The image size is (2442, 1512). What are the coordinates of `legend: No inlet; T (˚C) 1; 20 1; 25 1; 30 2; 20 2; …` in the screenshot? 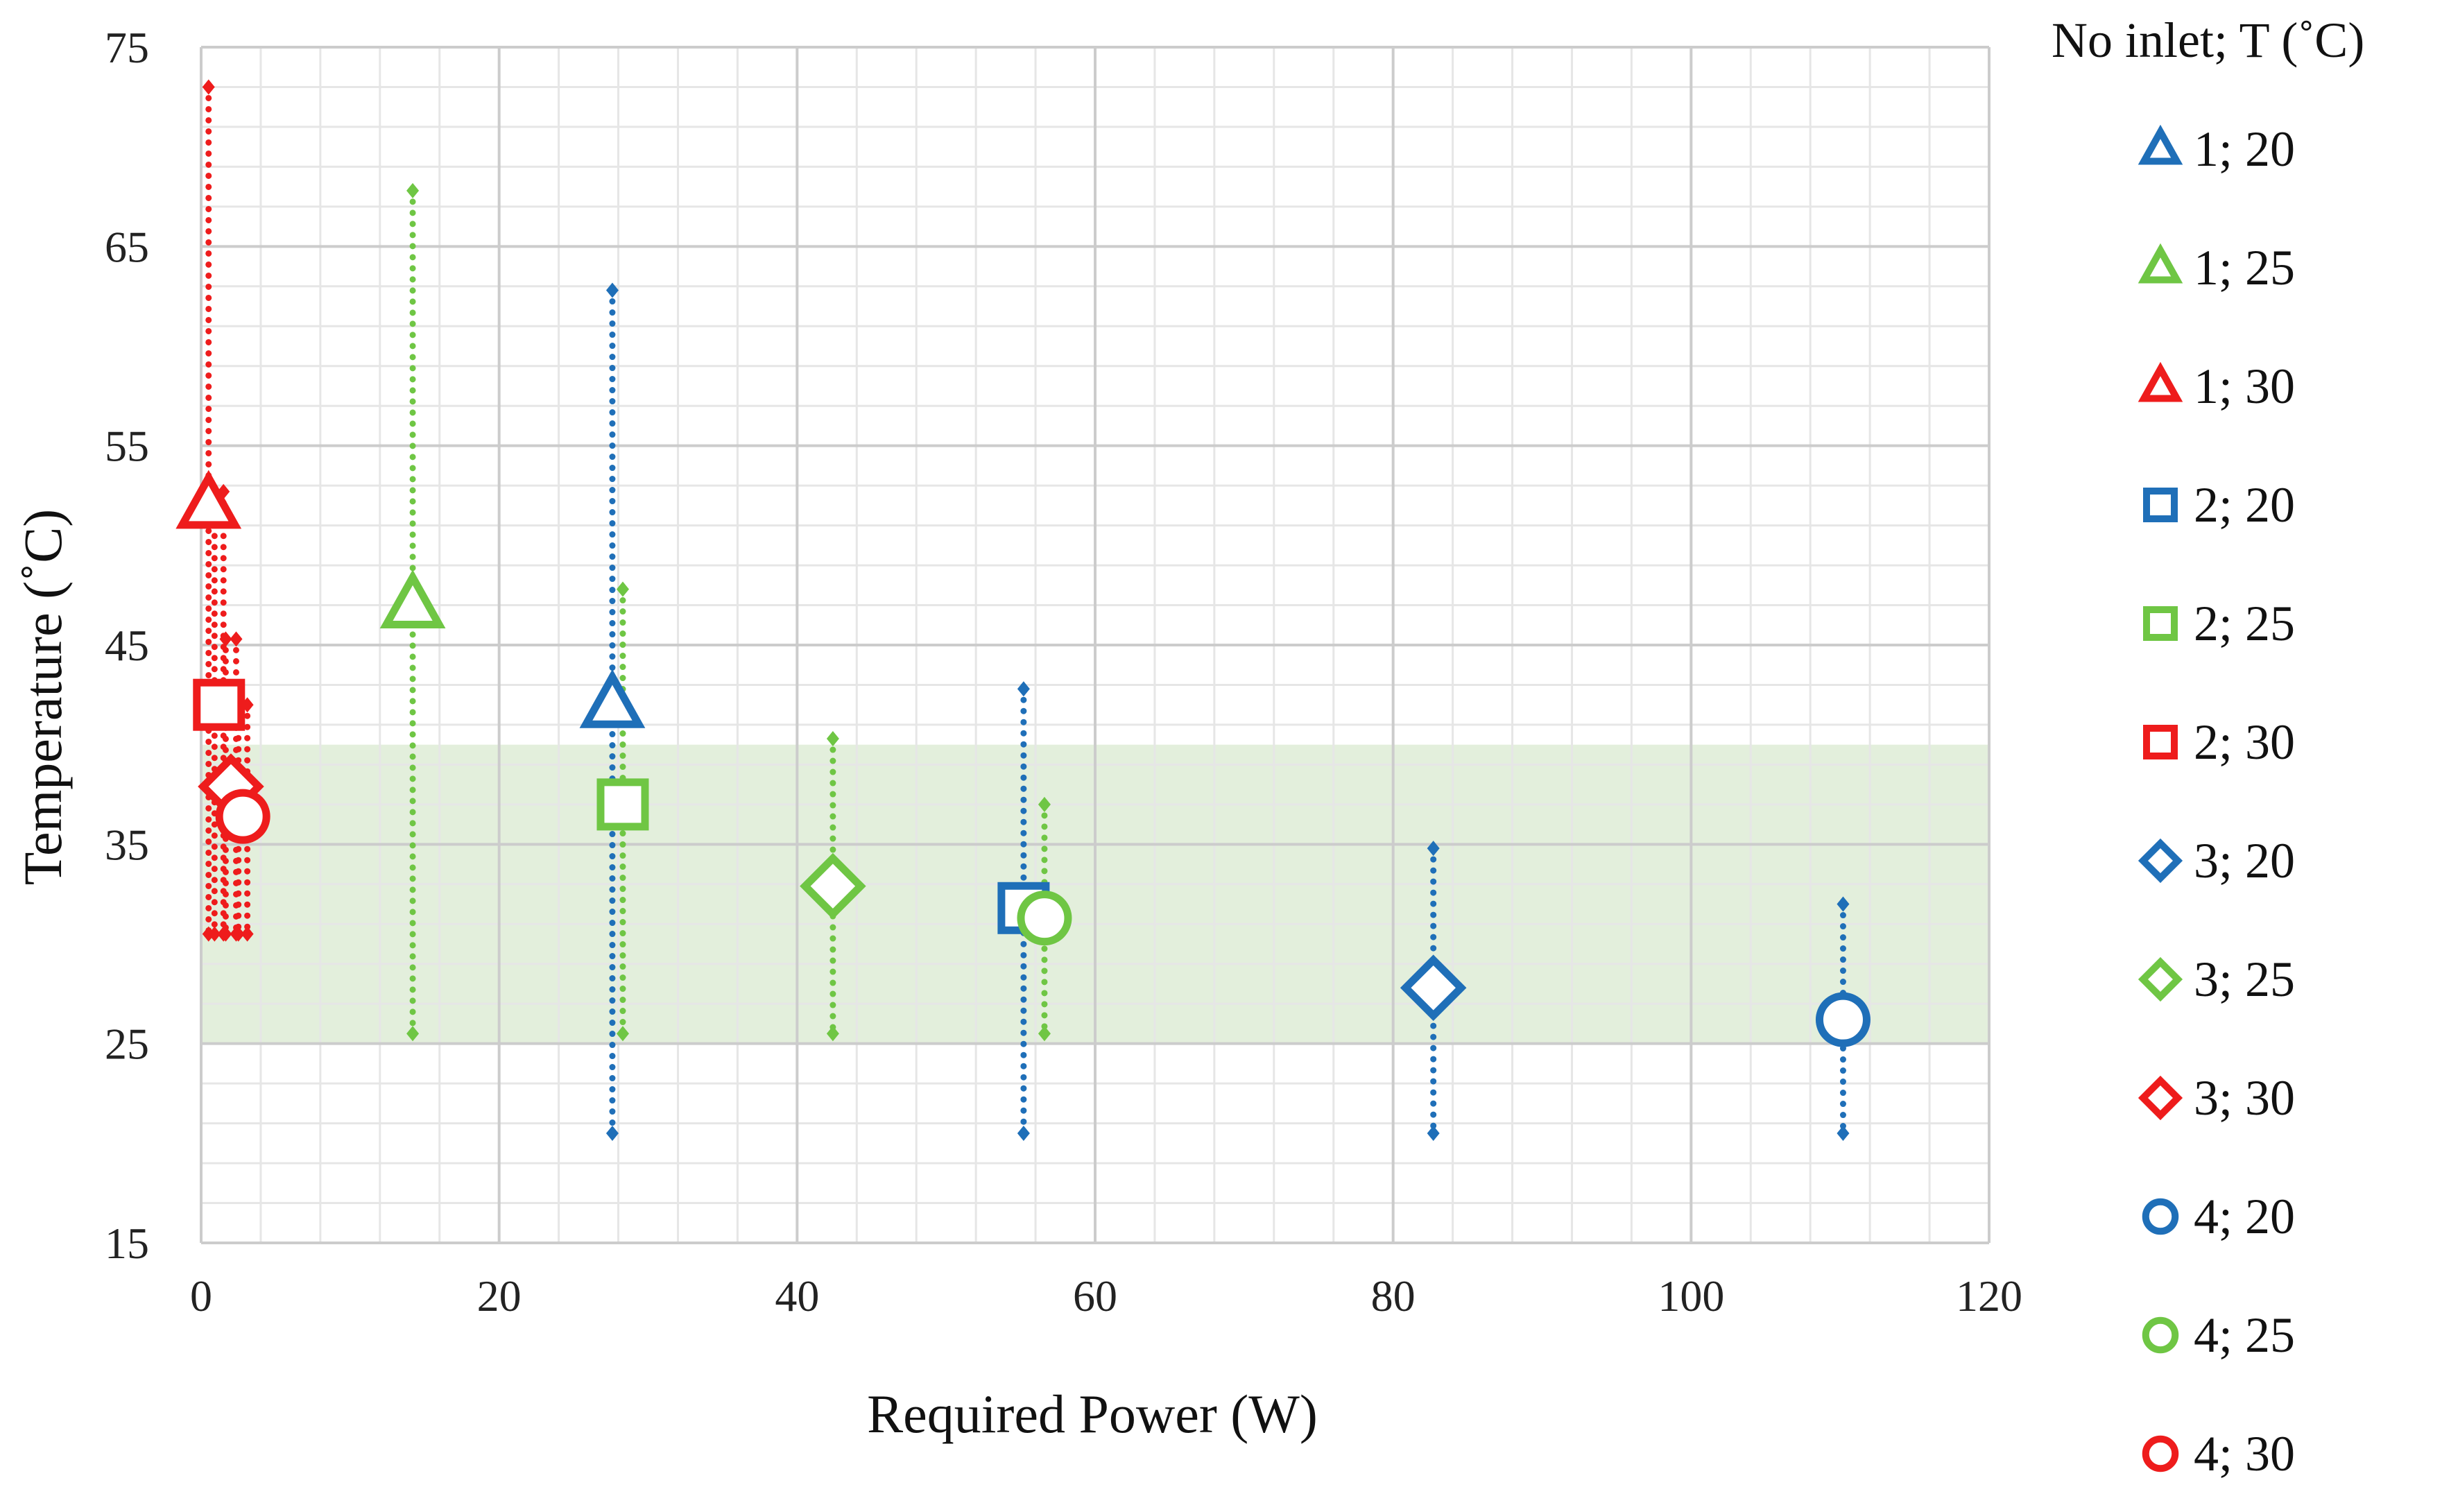 It's located at (2208, 747).